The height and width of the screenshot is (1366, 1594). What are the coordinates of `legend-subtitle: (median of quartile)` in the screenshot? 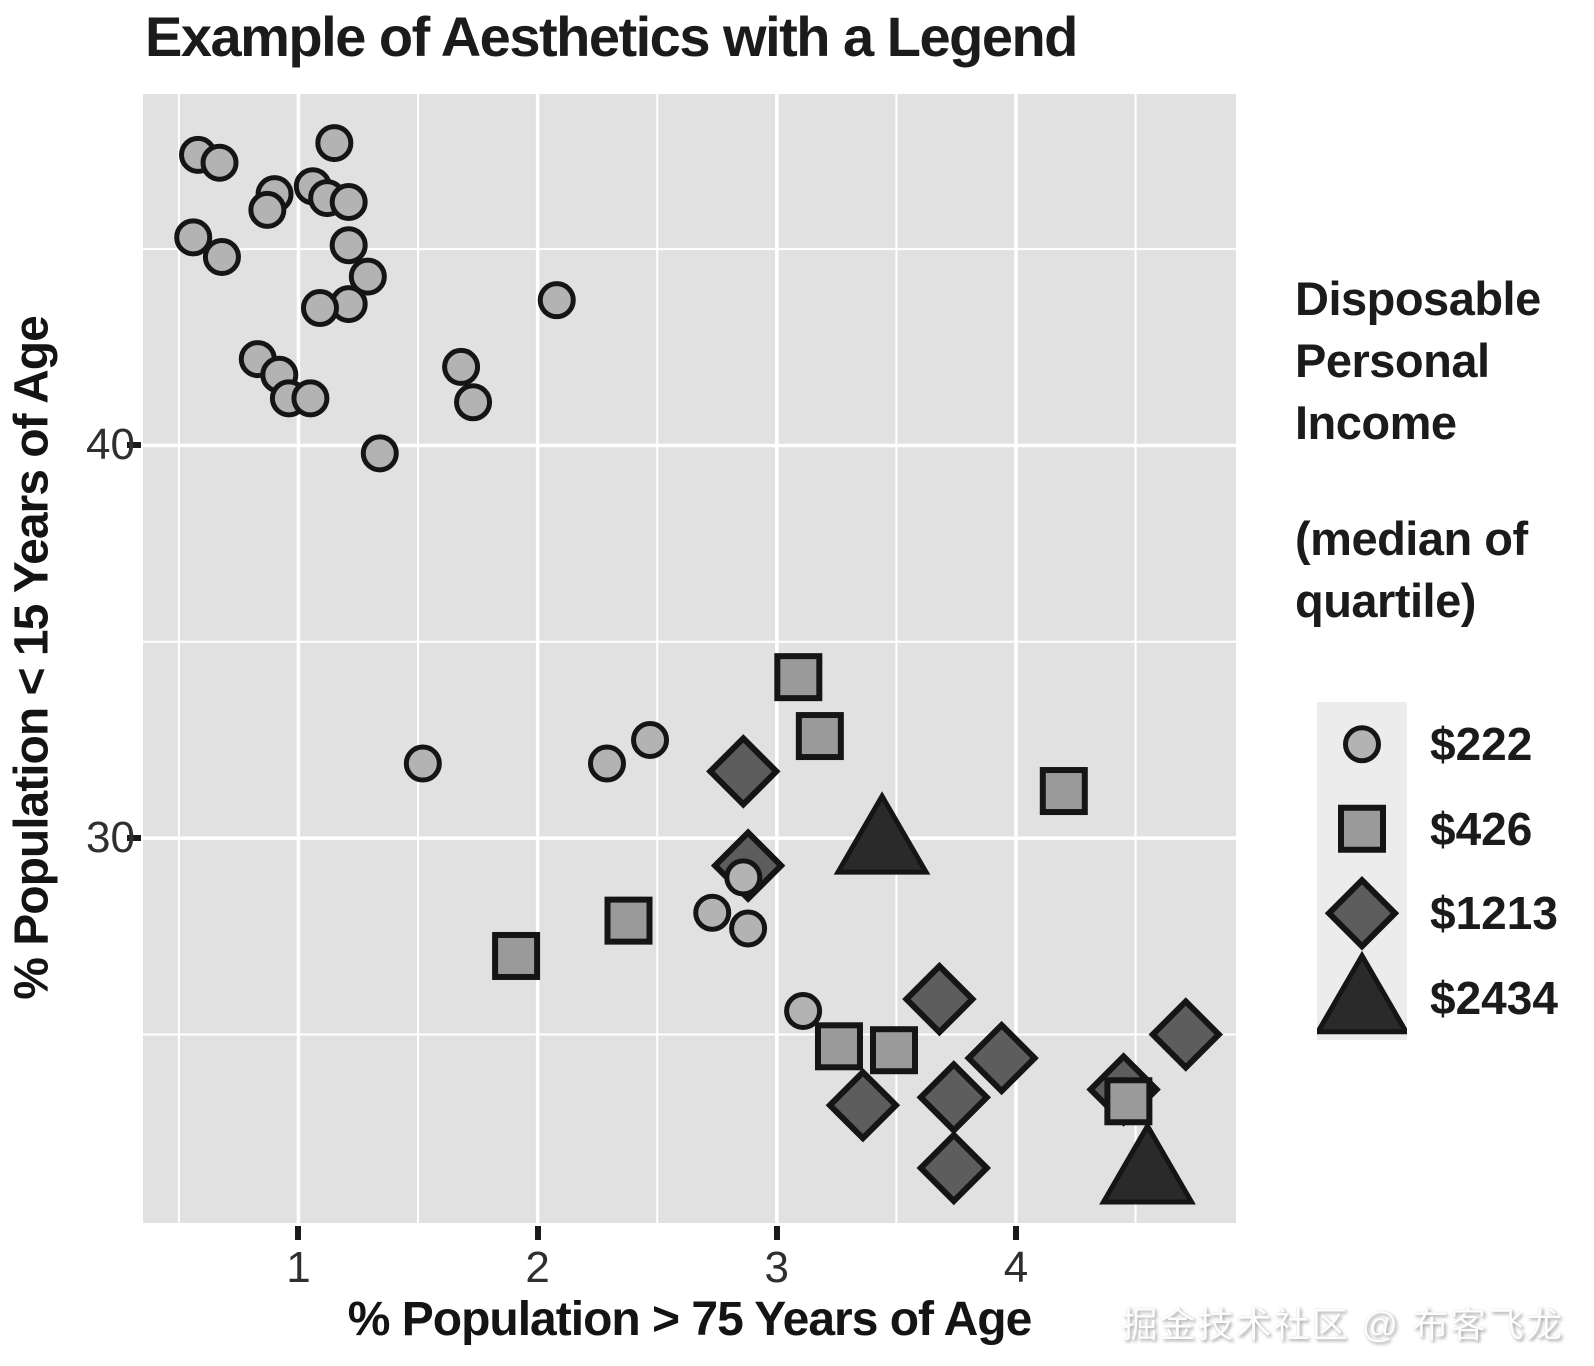 It's located at (1411, 569).